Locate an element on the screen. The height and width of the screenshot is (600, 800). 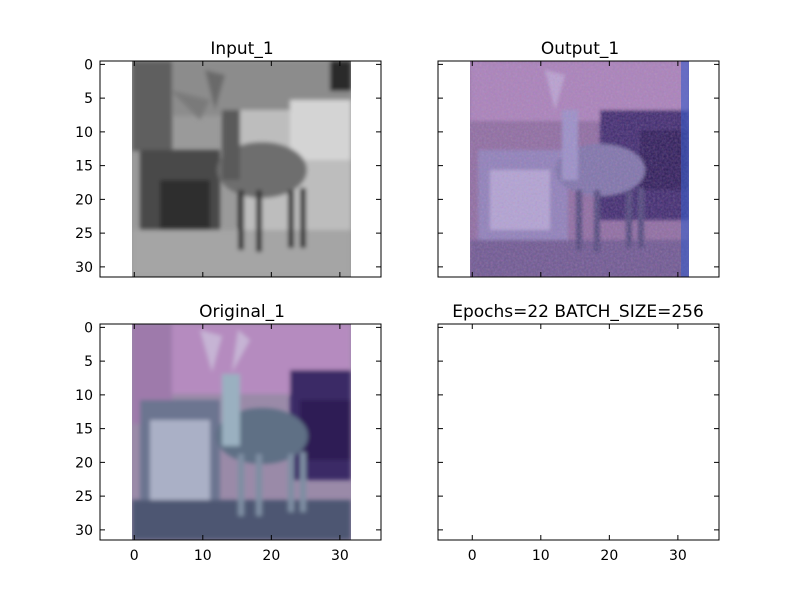
axes-frame-info is located at coordinates (578, 432).